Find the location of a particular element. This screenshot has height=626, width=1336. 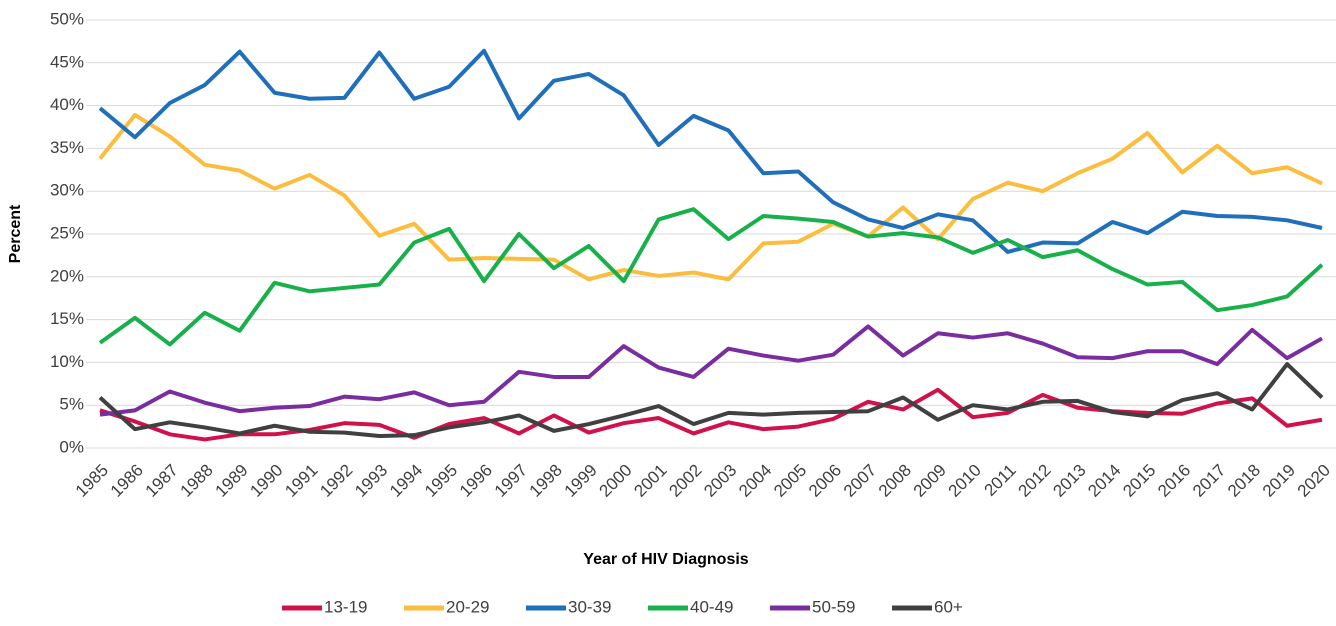

x-tick-label: 1991 is located at coordinates (301, 481).